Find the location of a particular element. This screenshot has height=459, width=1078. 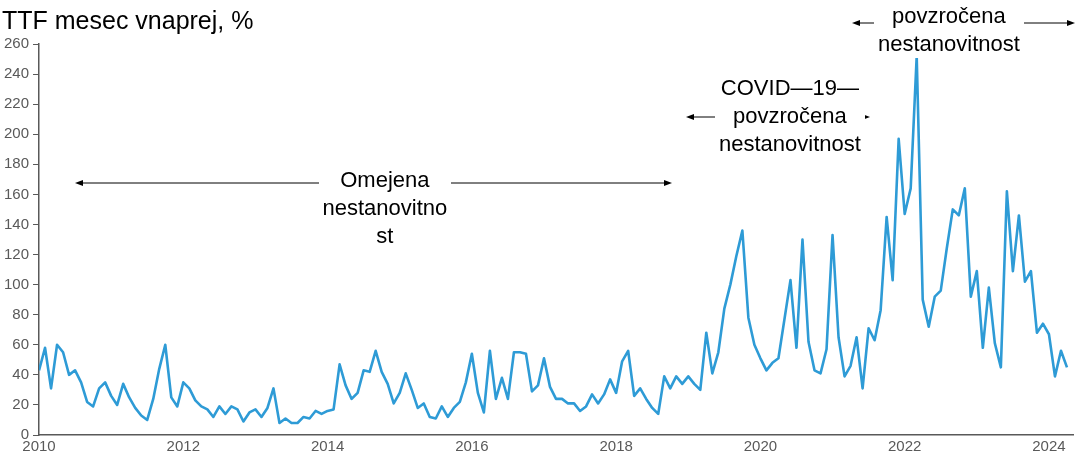

y-tick-label: 220 is located at coordinates (17, 103).